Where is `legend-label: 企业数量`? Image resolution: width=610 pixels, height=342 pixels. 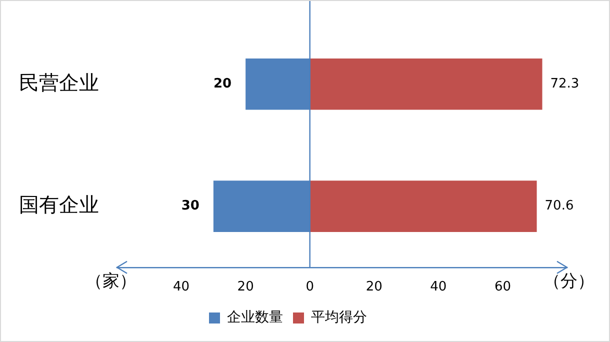
legend-label: 企业数量 is located at coordinates (255, 318).